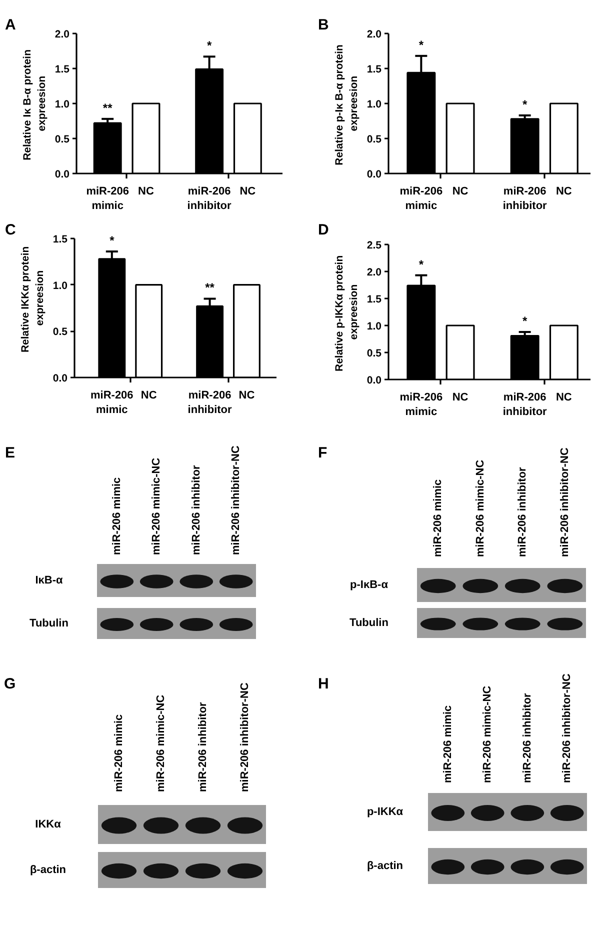 This screenshot has width=603, height=930. Describe the element at coordinates (33, 299) in the screenshot. I see `y-axis-title: Relative IKKα protein expreesion` at that location.